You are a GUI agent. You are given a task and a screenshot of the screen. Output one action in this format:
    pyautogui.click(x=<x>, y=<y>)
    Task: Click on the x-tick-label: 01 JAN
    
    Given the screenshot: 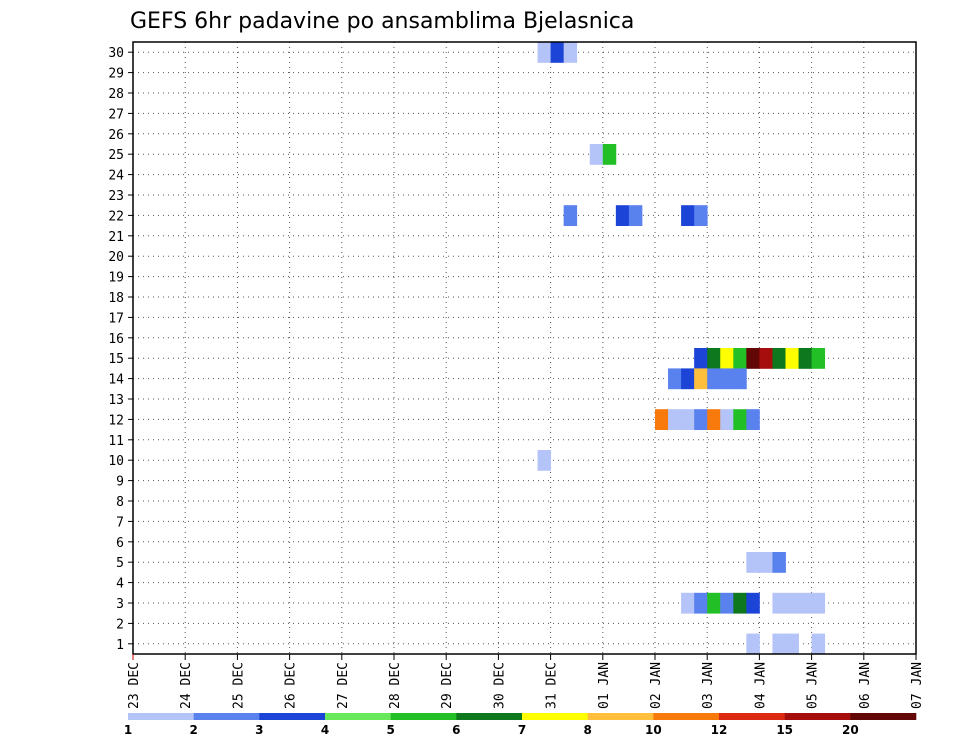 What is the action you would take?
    pyautogui.click(x=604, y=685)
    